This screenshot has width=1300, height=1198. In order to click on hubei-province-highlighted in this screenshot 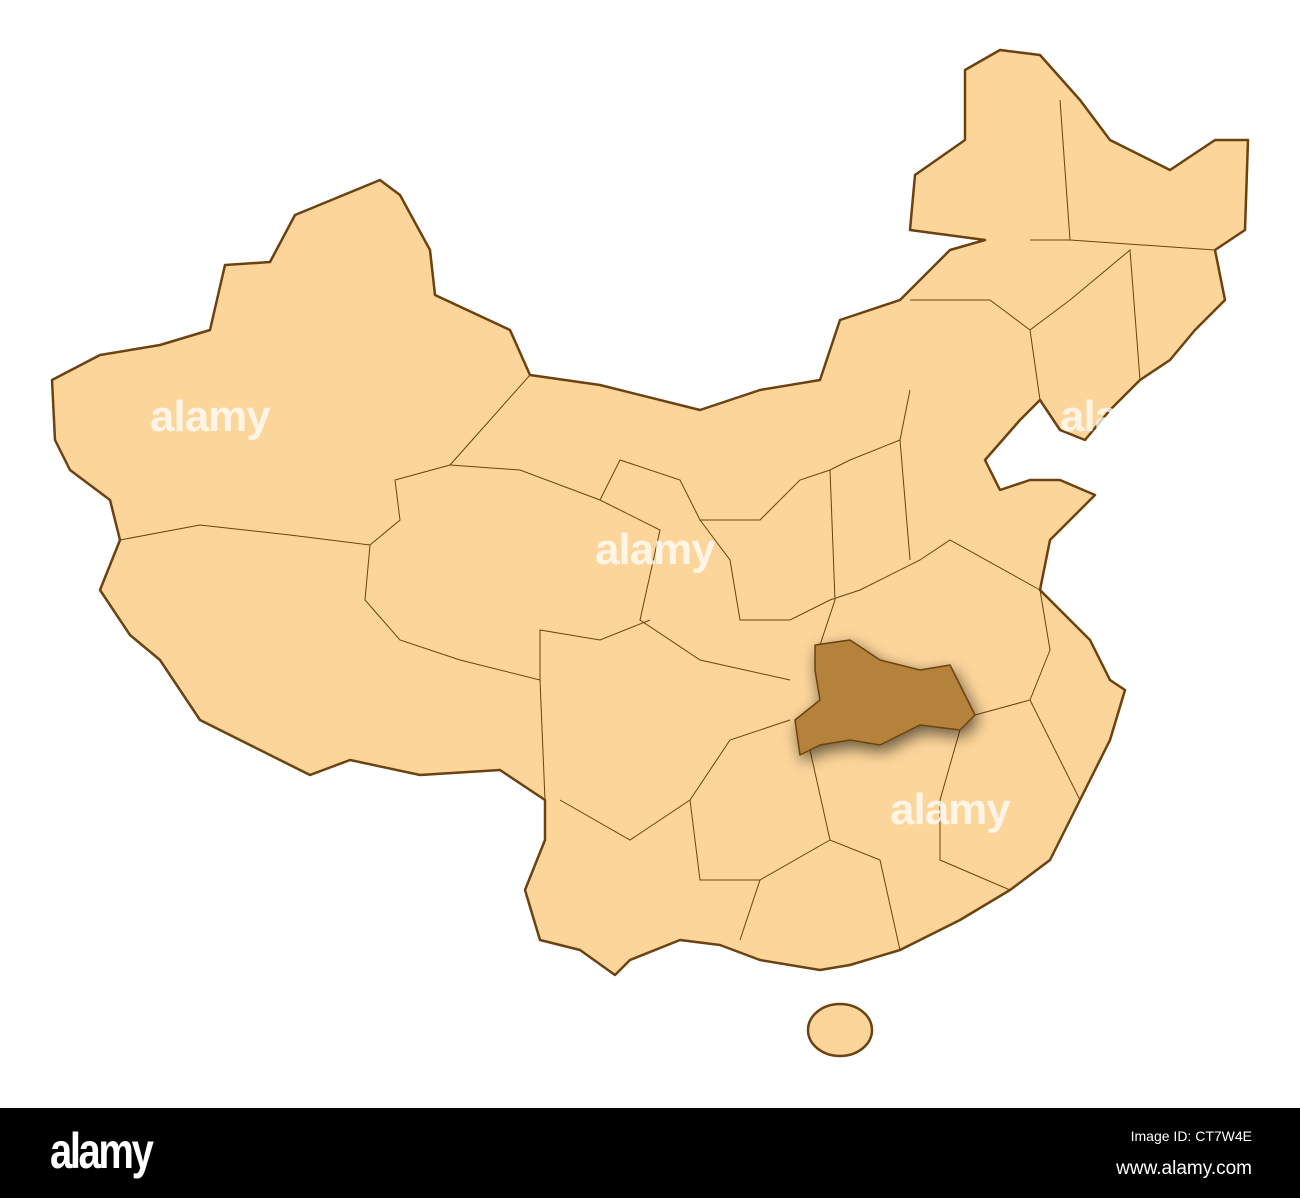, I will do `click(885, 697)`.